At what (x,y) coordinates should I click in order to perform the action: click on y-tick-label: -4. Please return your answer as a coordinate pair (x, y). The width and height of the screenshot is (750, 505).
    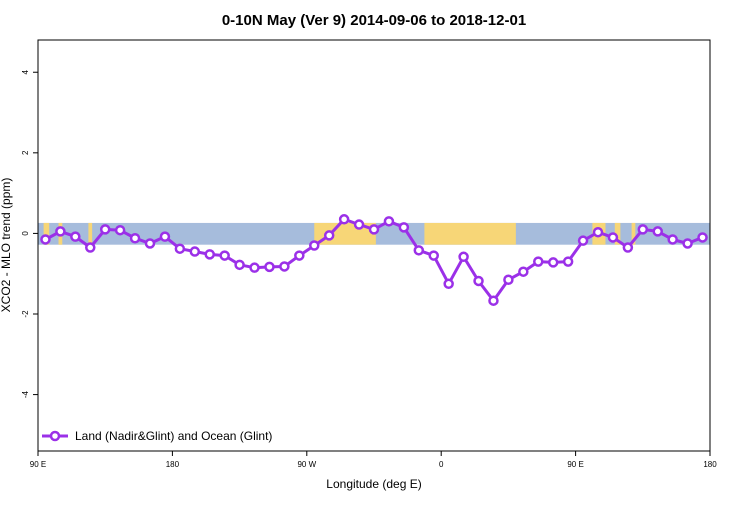
    Looking at the image, I should click on (25, 394).